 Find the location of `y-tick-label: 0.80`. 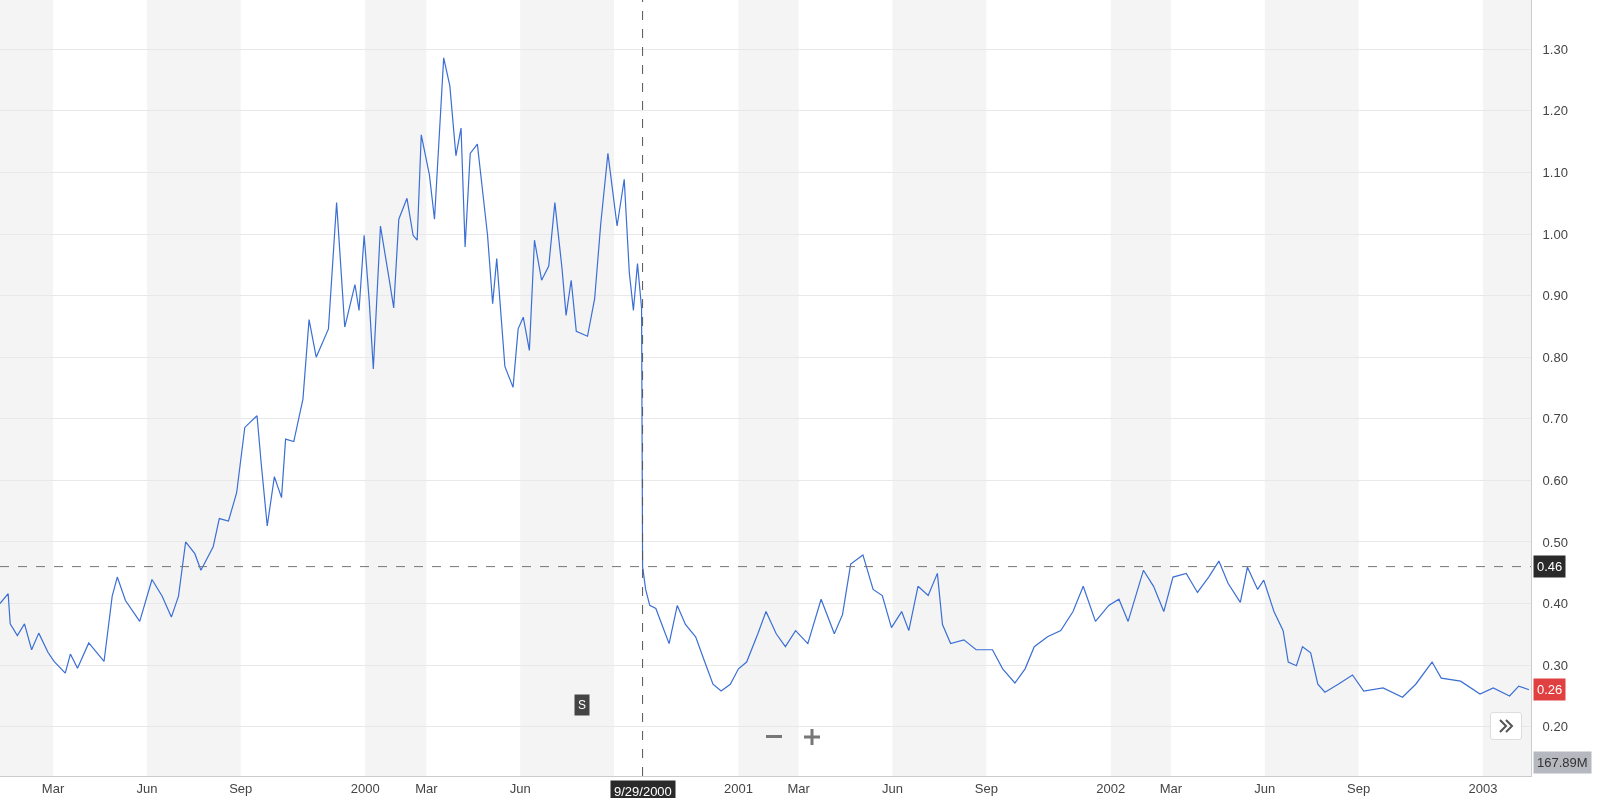

y-tick-label: 0.80 is located at coordinates (1555, 357).